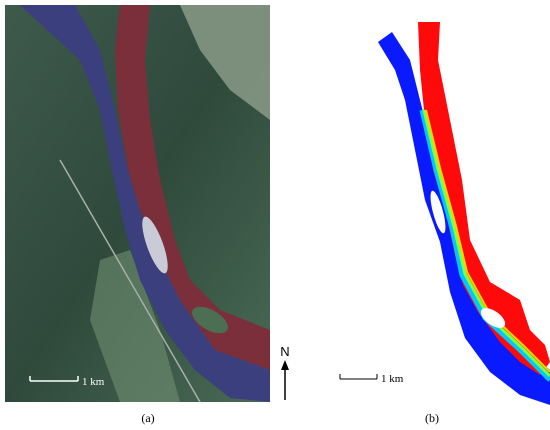  Describe the element at coordinates (225, 62) in the screenshot. I see `cleared-land` at that location.